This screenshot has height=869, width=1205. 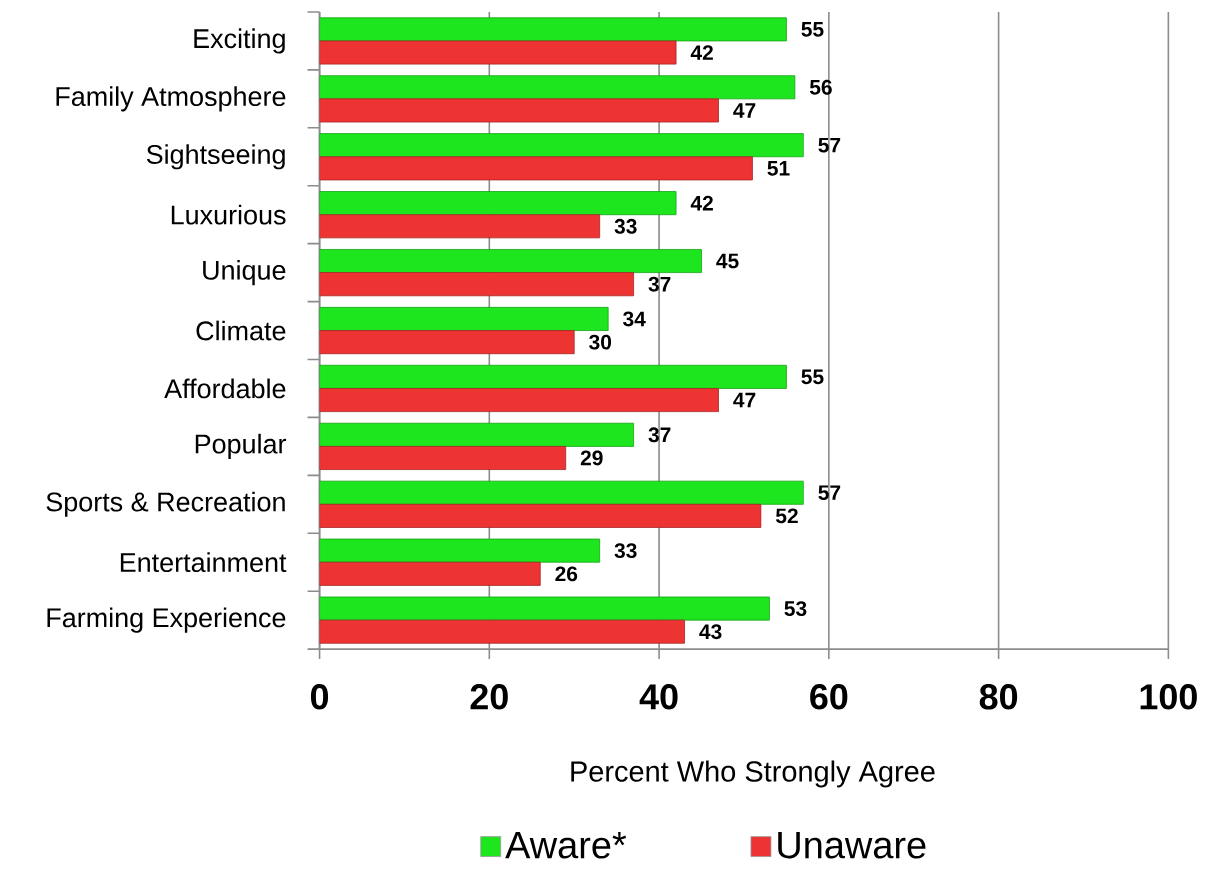 What do you see at coordinates (566, 845) in the screenshot?
I see `legend-label: Aware*` at bounding box center [566, 845].